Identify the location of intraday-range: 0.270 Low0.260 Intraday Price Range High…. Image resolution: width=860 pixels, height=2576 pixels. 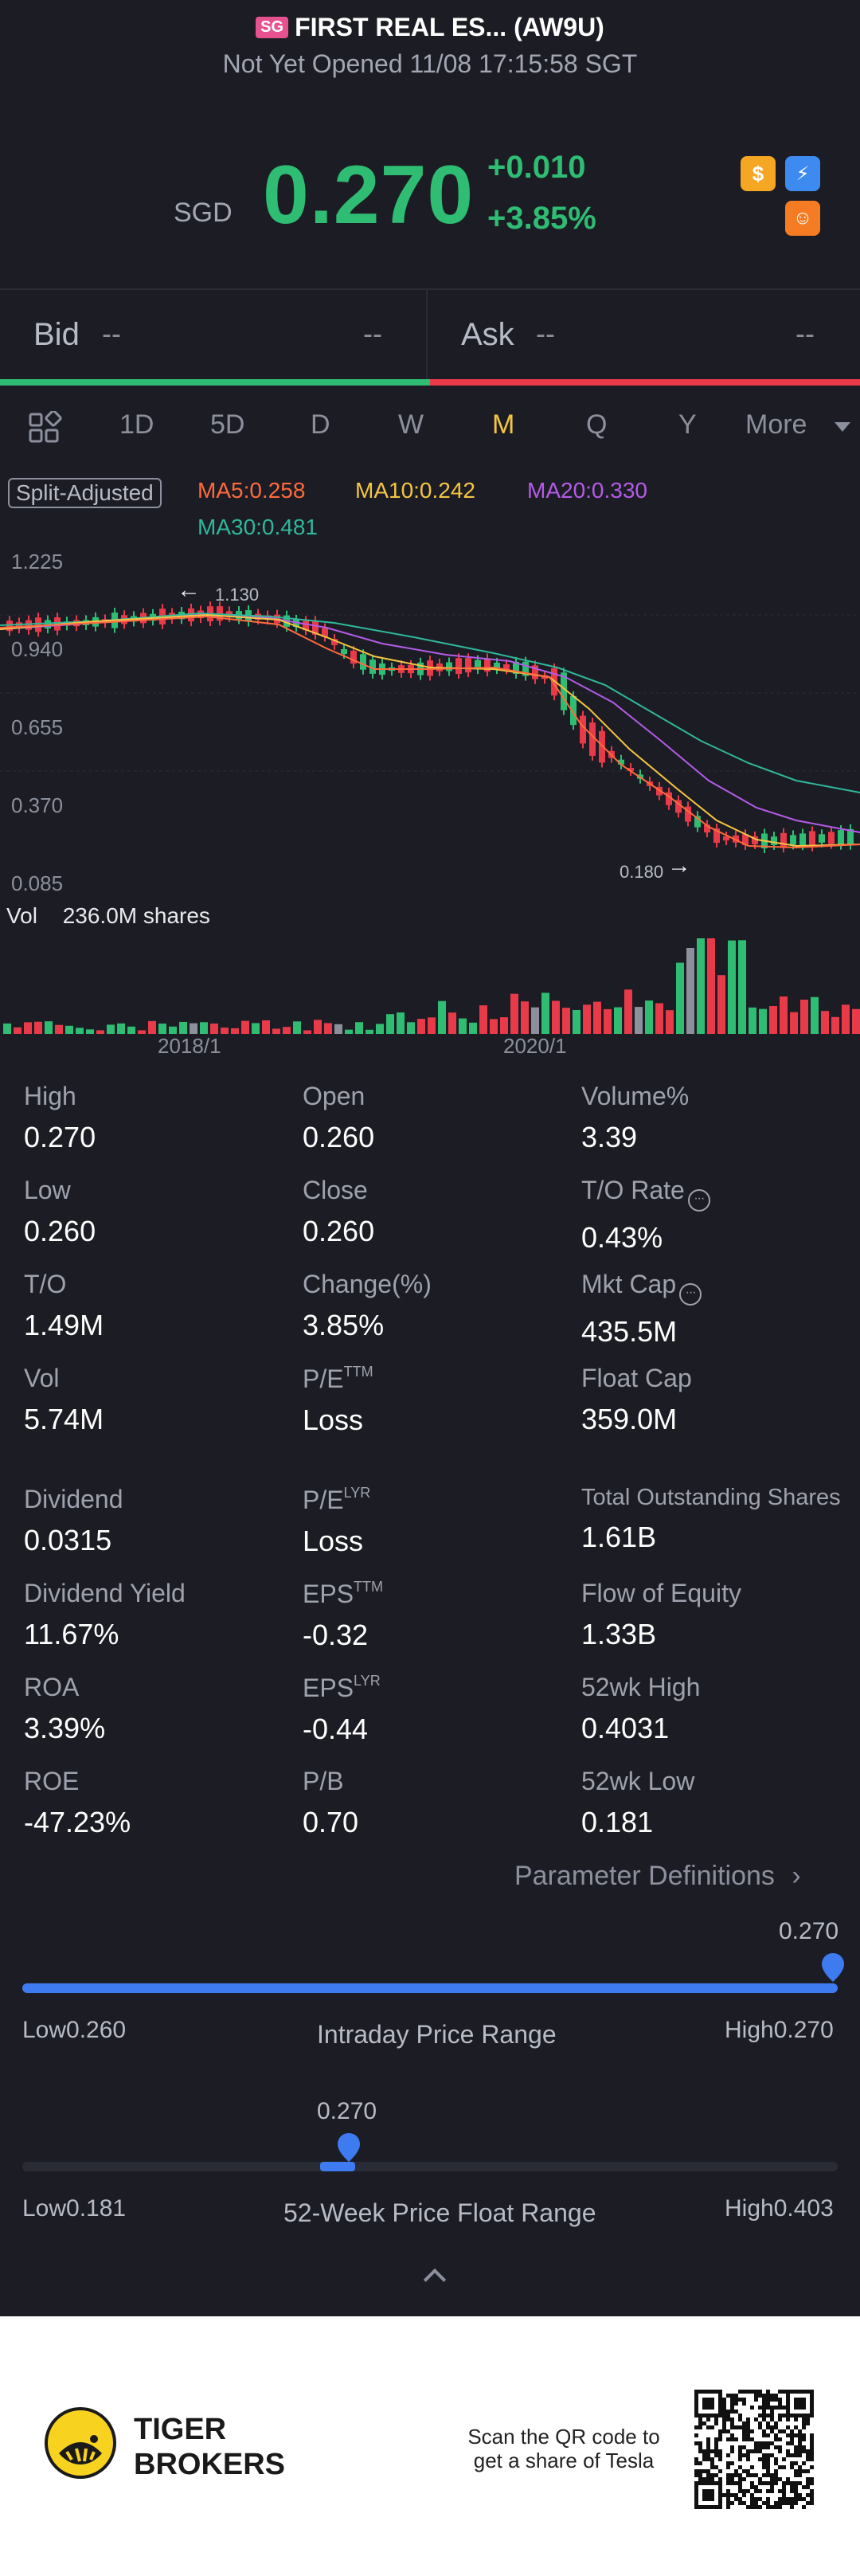
(430, 1983).